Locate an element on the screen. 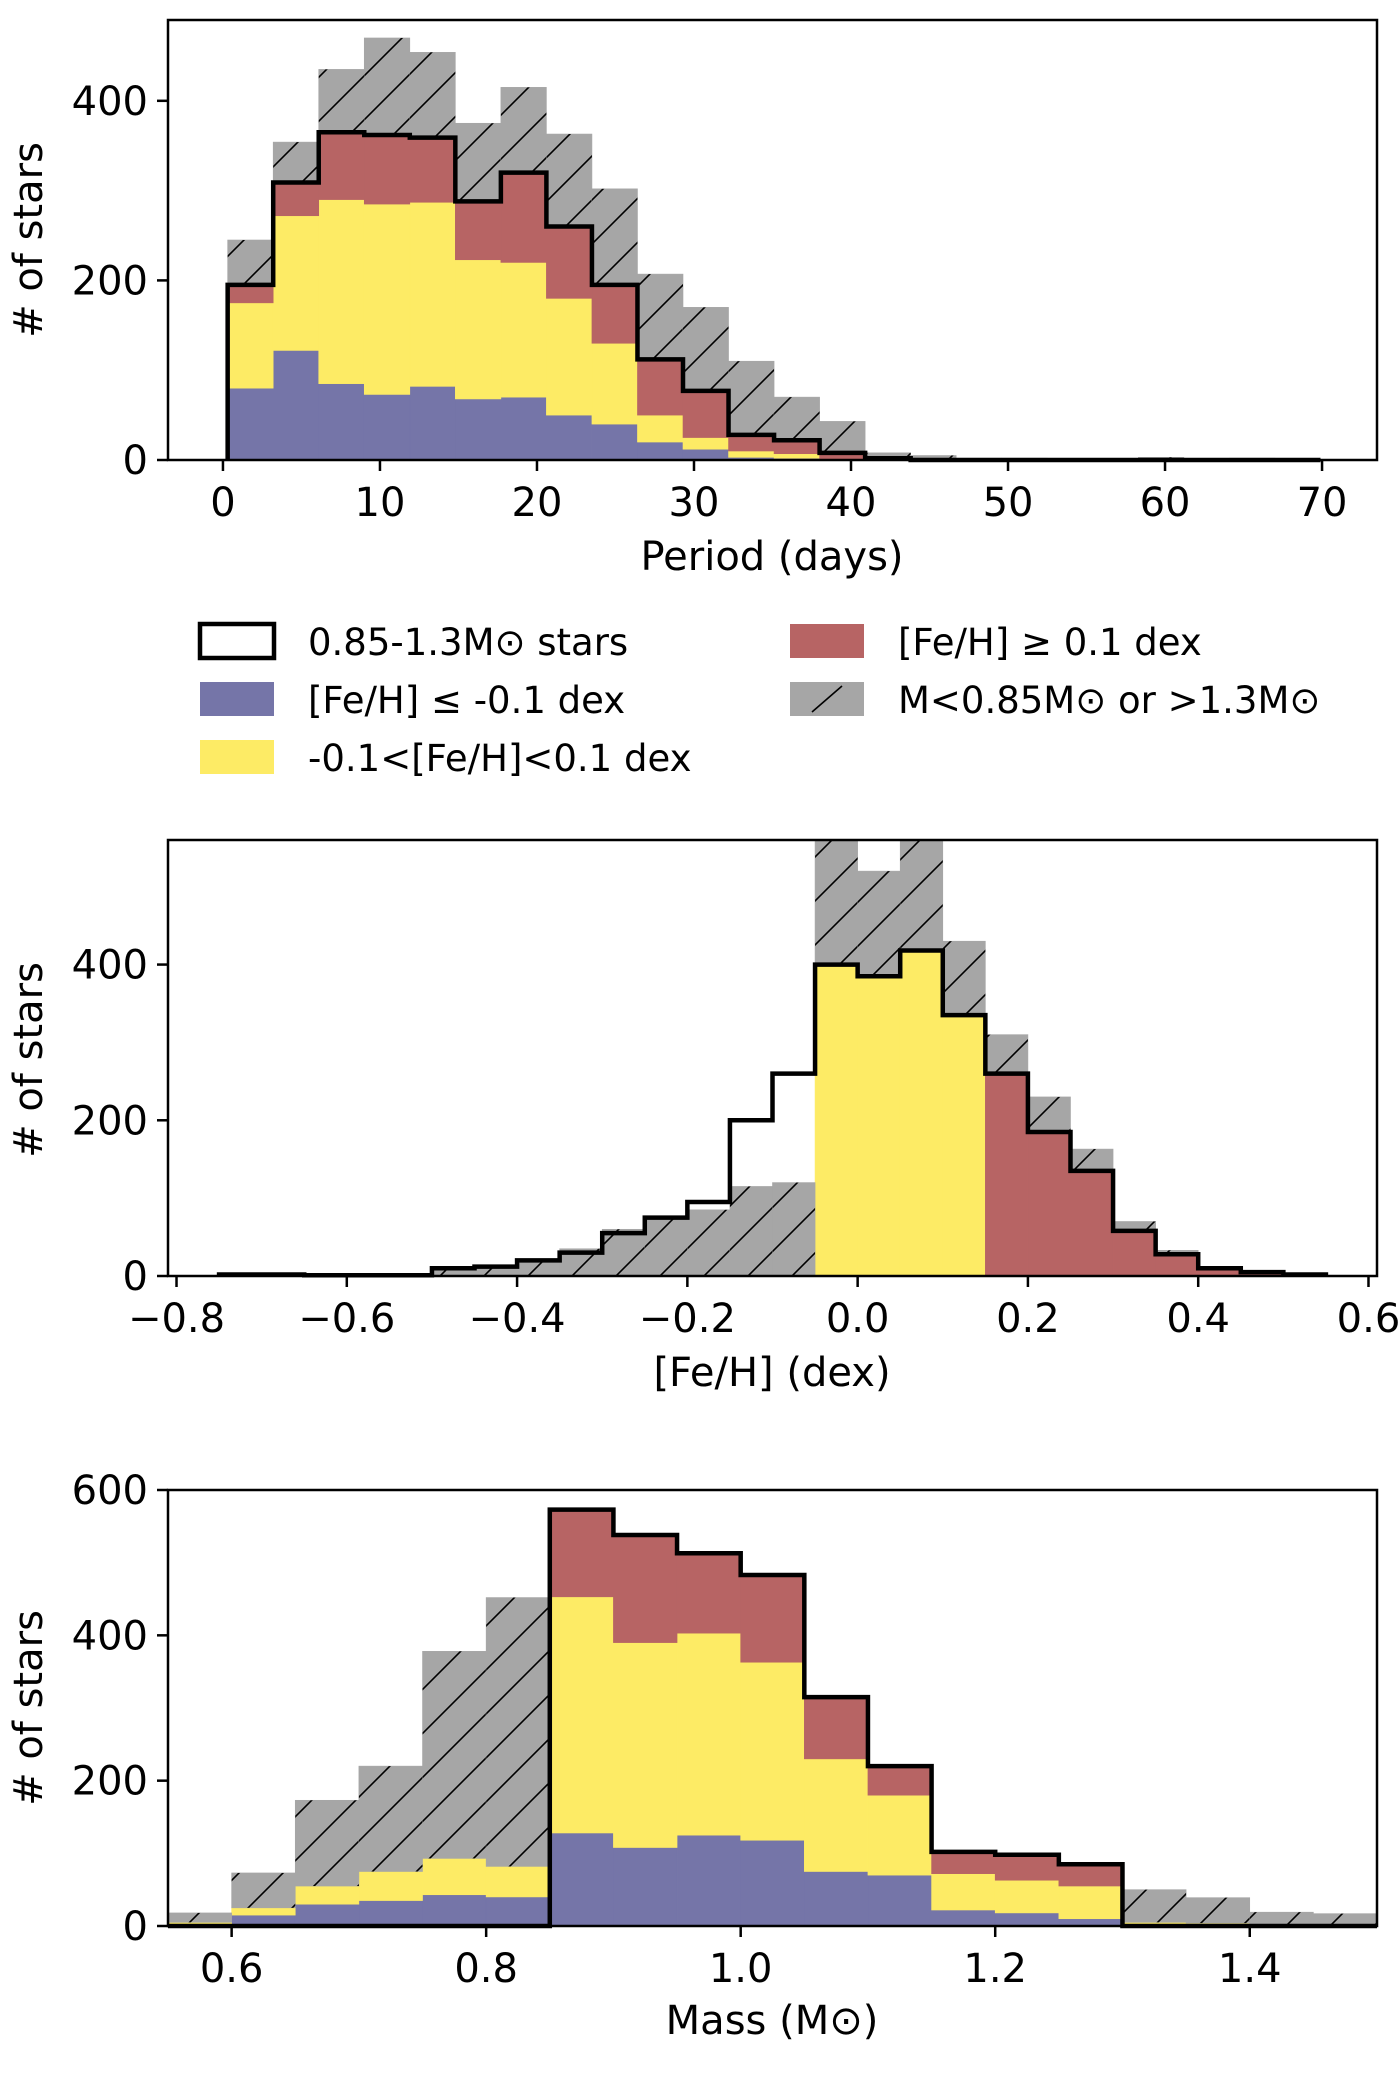 The width and height of the screenshot is (1400, 2100). mass-xtick-label-0: 0.6 is located at coordinates (232, 1969).